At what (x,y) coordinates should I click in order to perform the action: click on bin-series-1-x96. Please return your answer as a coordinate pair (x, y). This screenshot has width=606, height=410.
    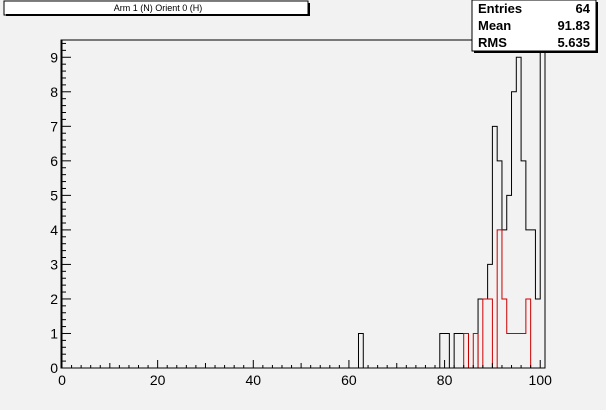
    Looking at the image, I should click on (523, 264).